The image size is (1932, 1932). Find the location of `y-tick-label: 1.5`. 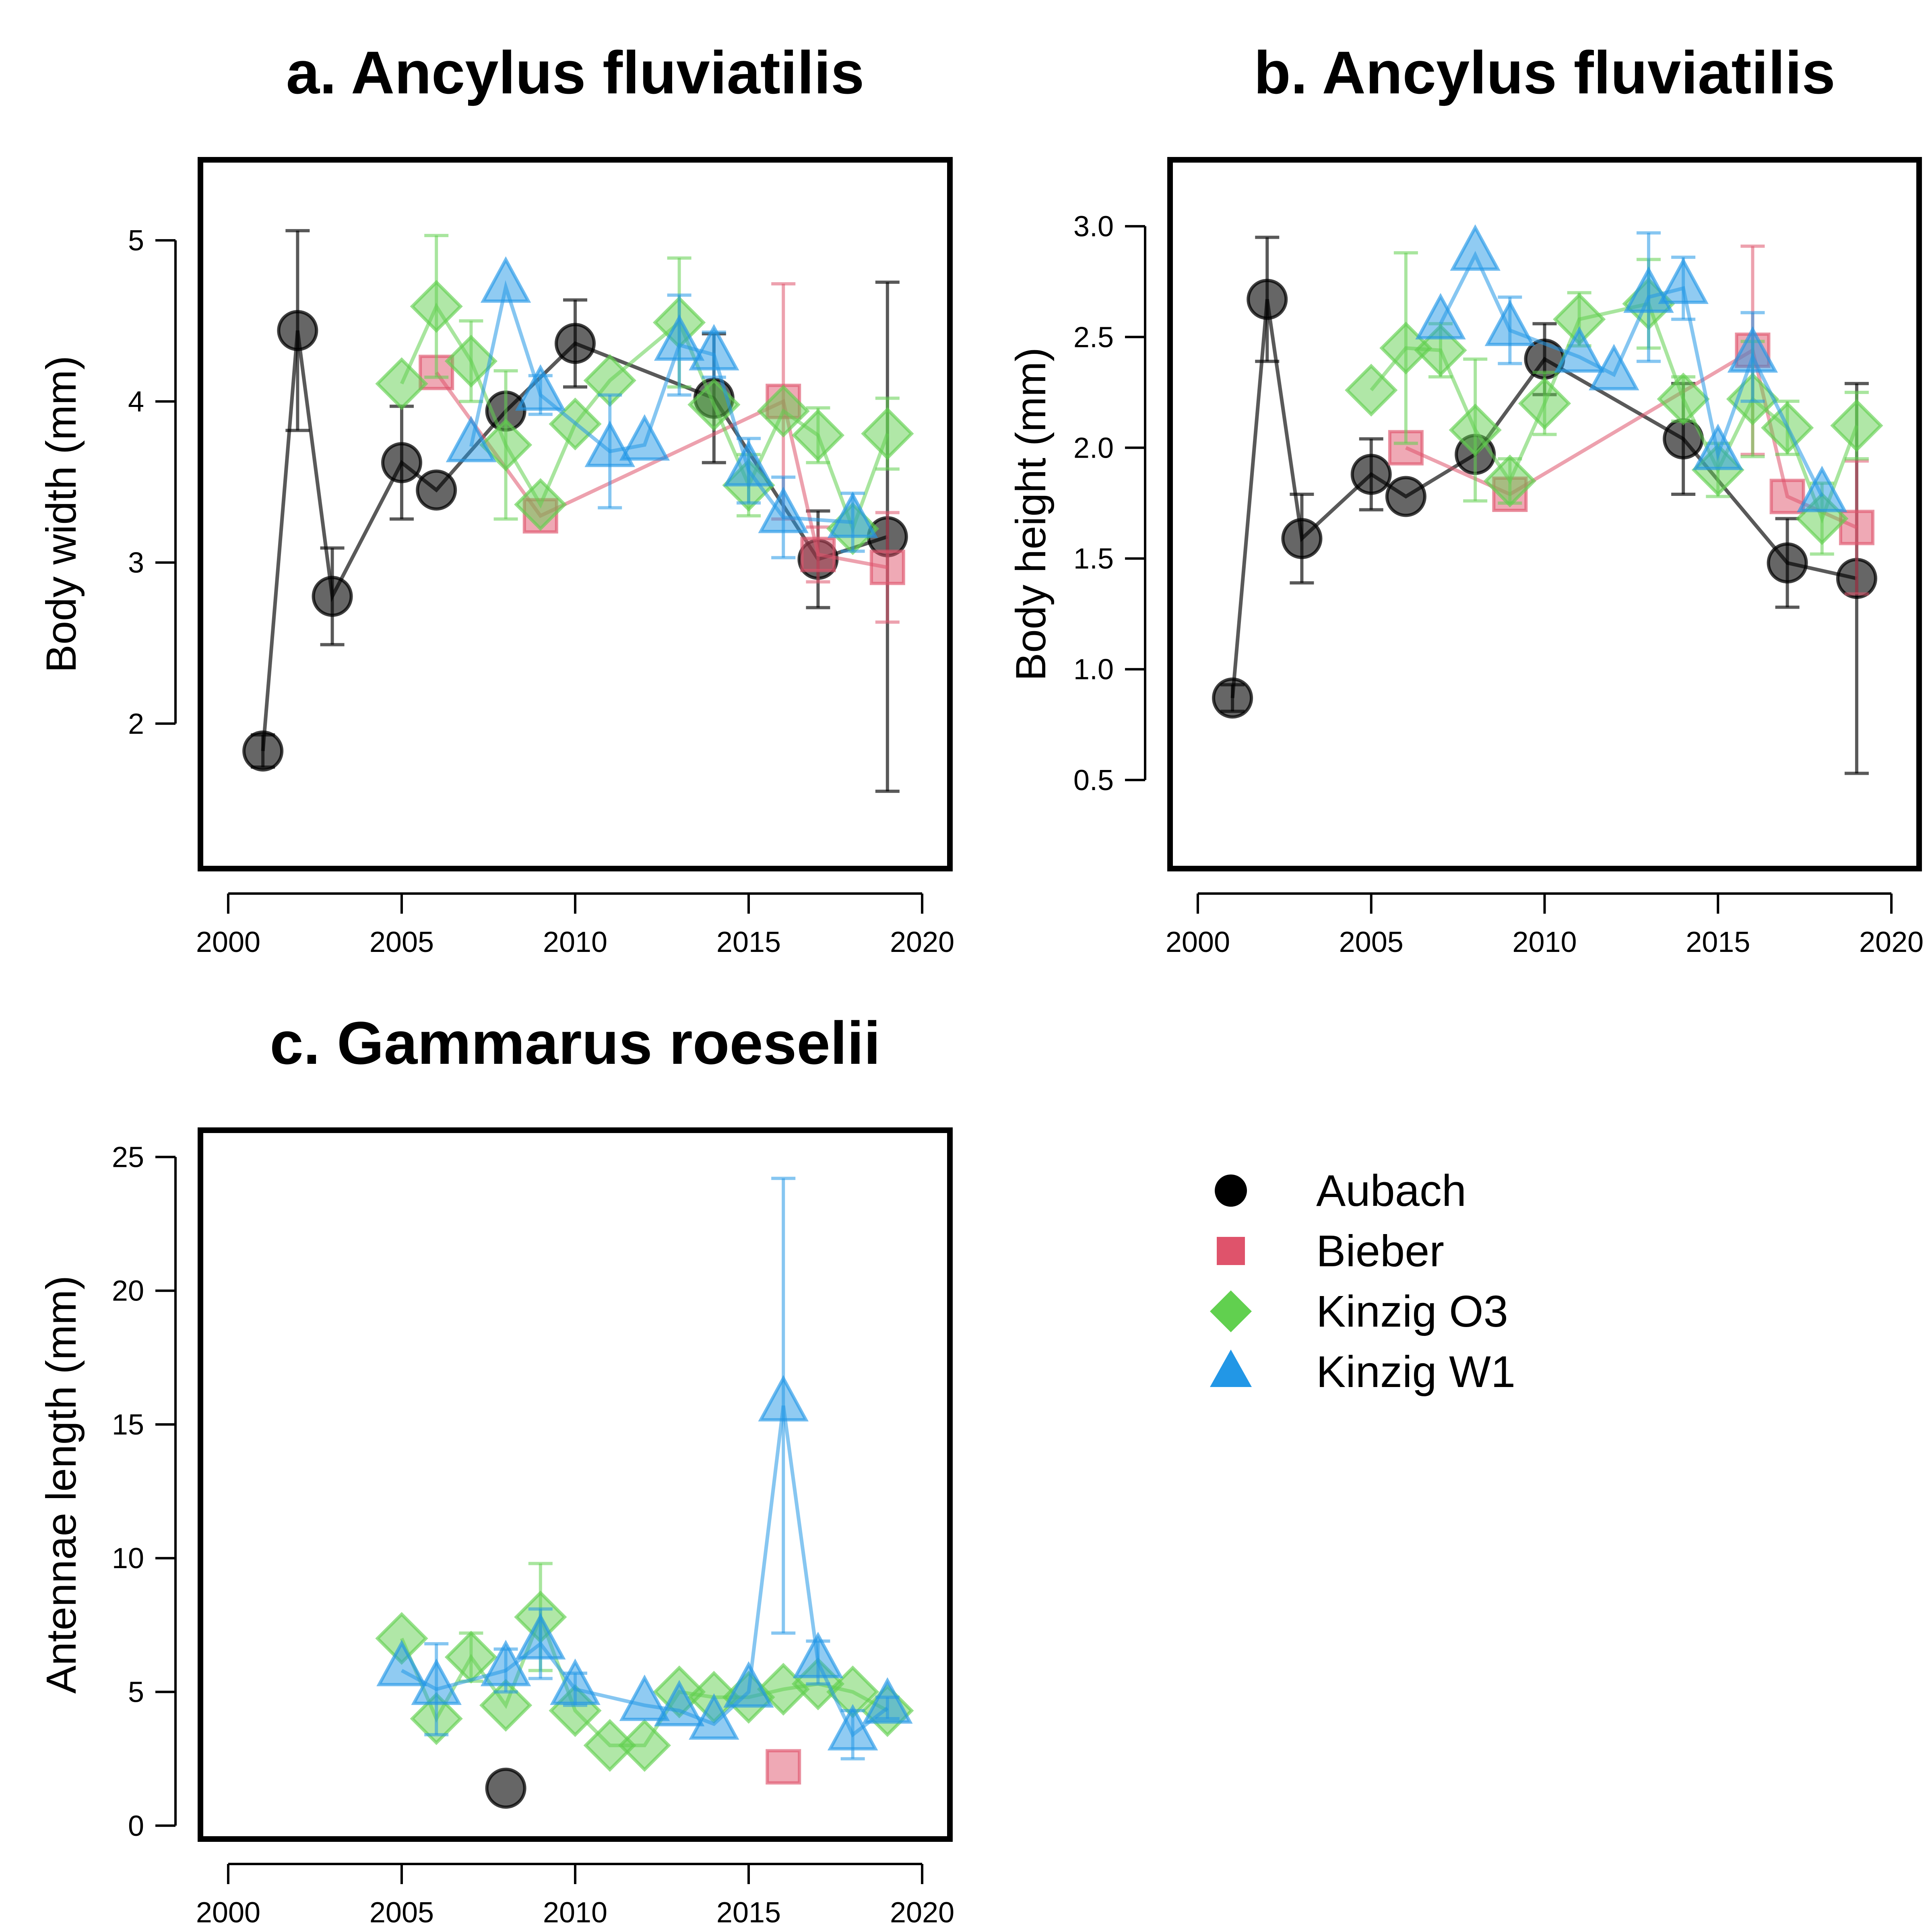

y-tick-label: 1.5 is located at coordinates (1093, 559).